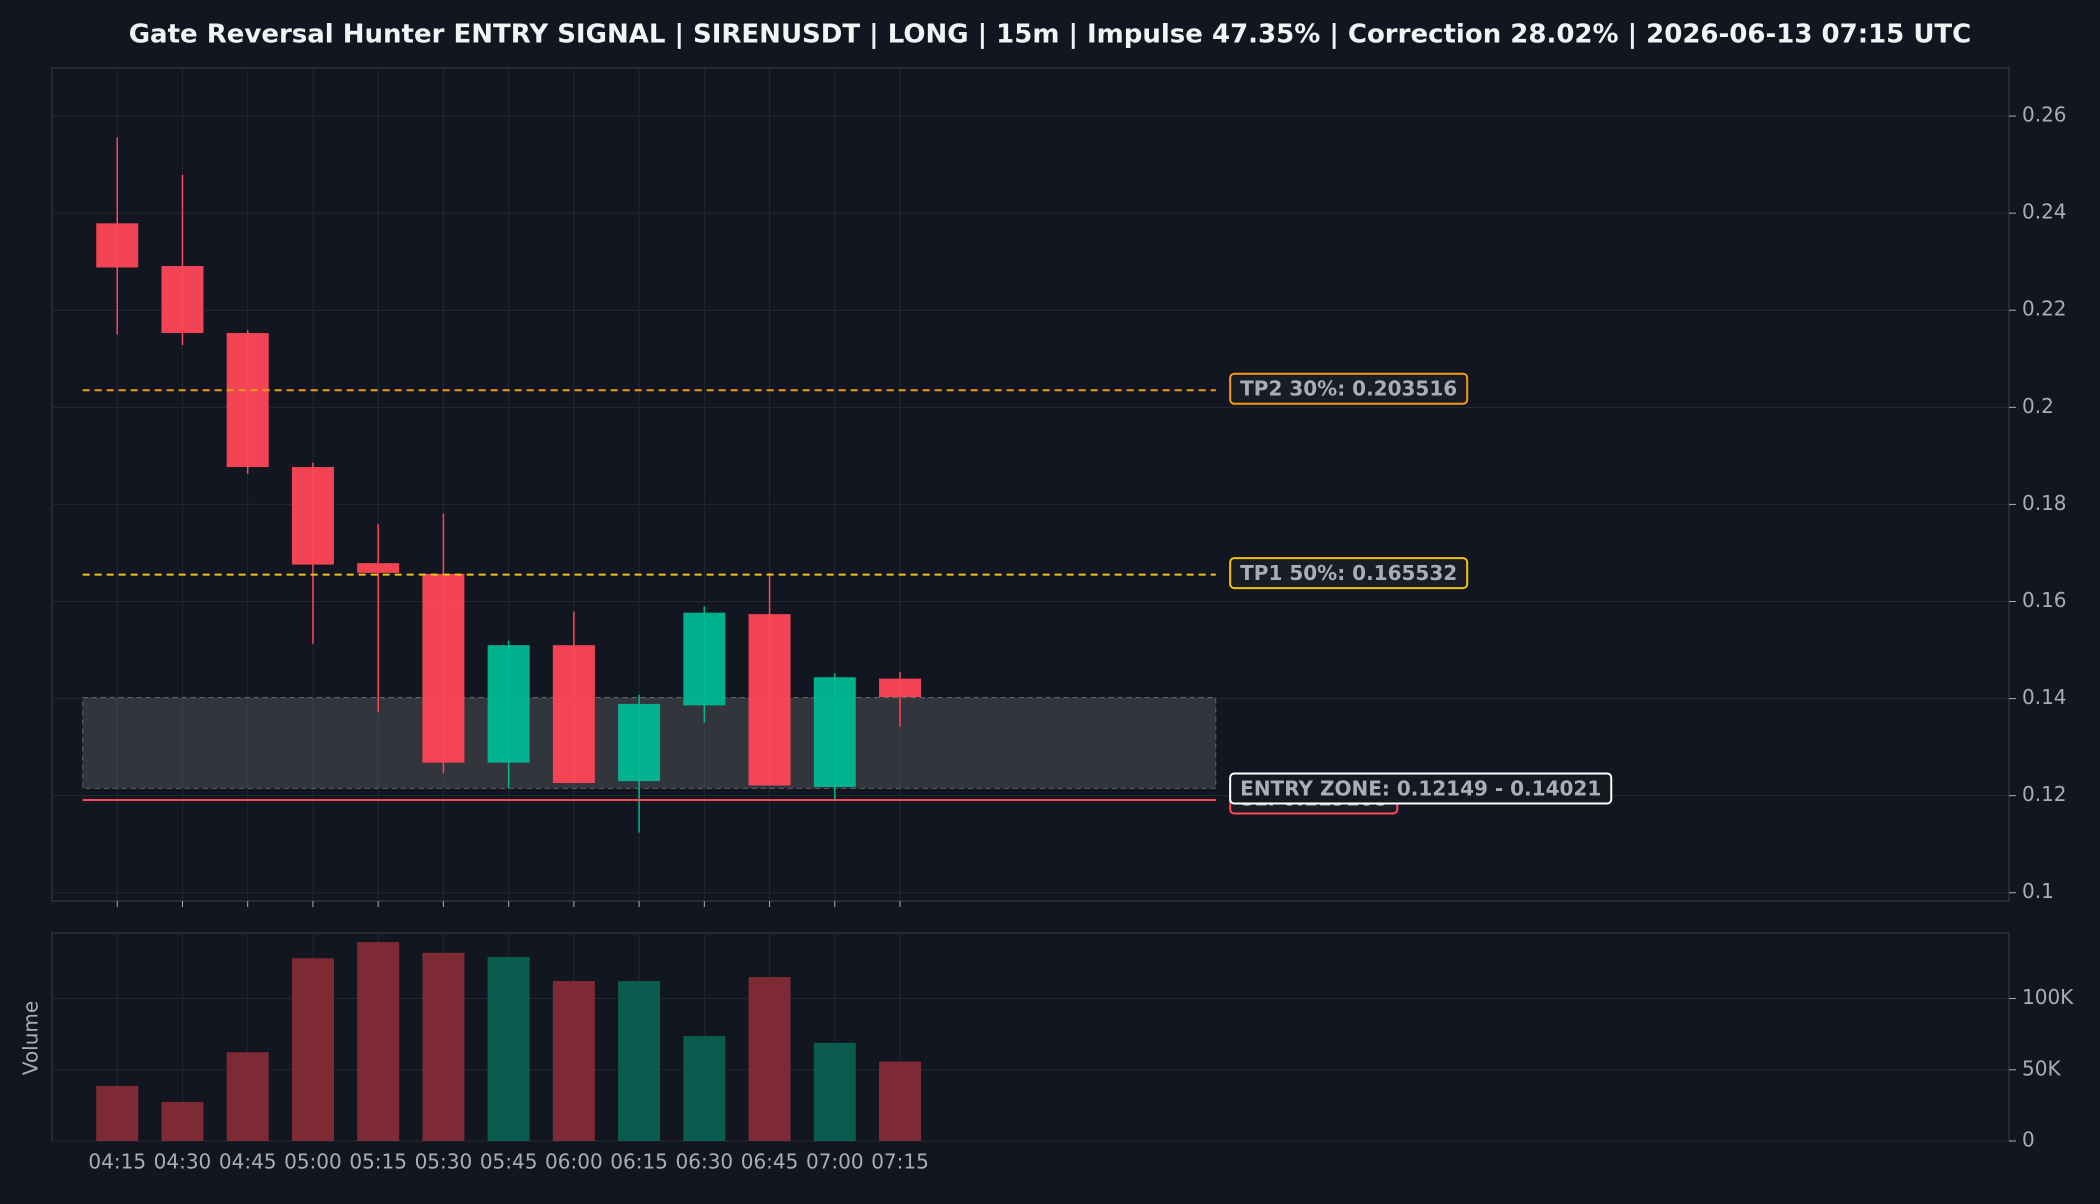  I want to click on y-tick-label: 50K, so click(2041, 1068).